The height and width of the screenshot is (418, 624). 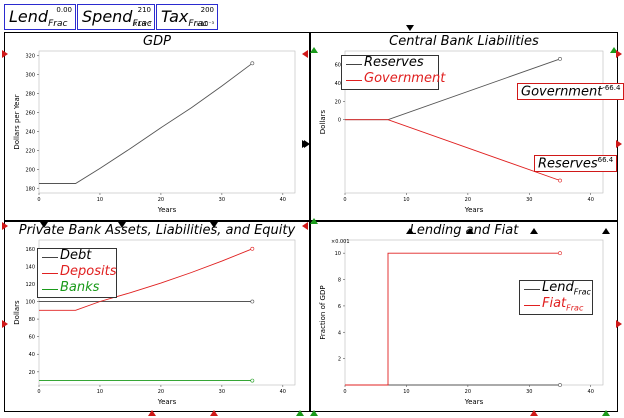 What do you see at coordinates (405, 78) in the screenshot?
I see `legend-label: Government` at bounding box center [405, 78].